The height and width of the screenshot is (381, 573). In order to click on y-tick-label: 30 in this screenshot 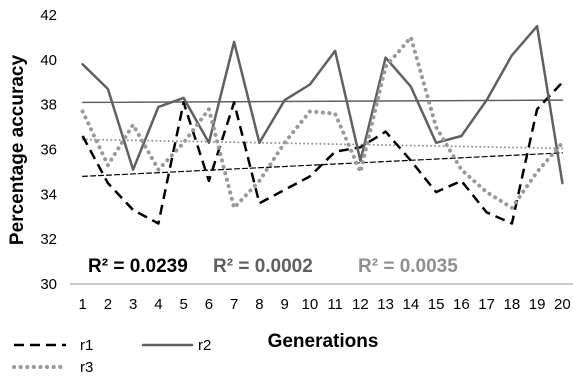, I will do `click(48, 284)`.